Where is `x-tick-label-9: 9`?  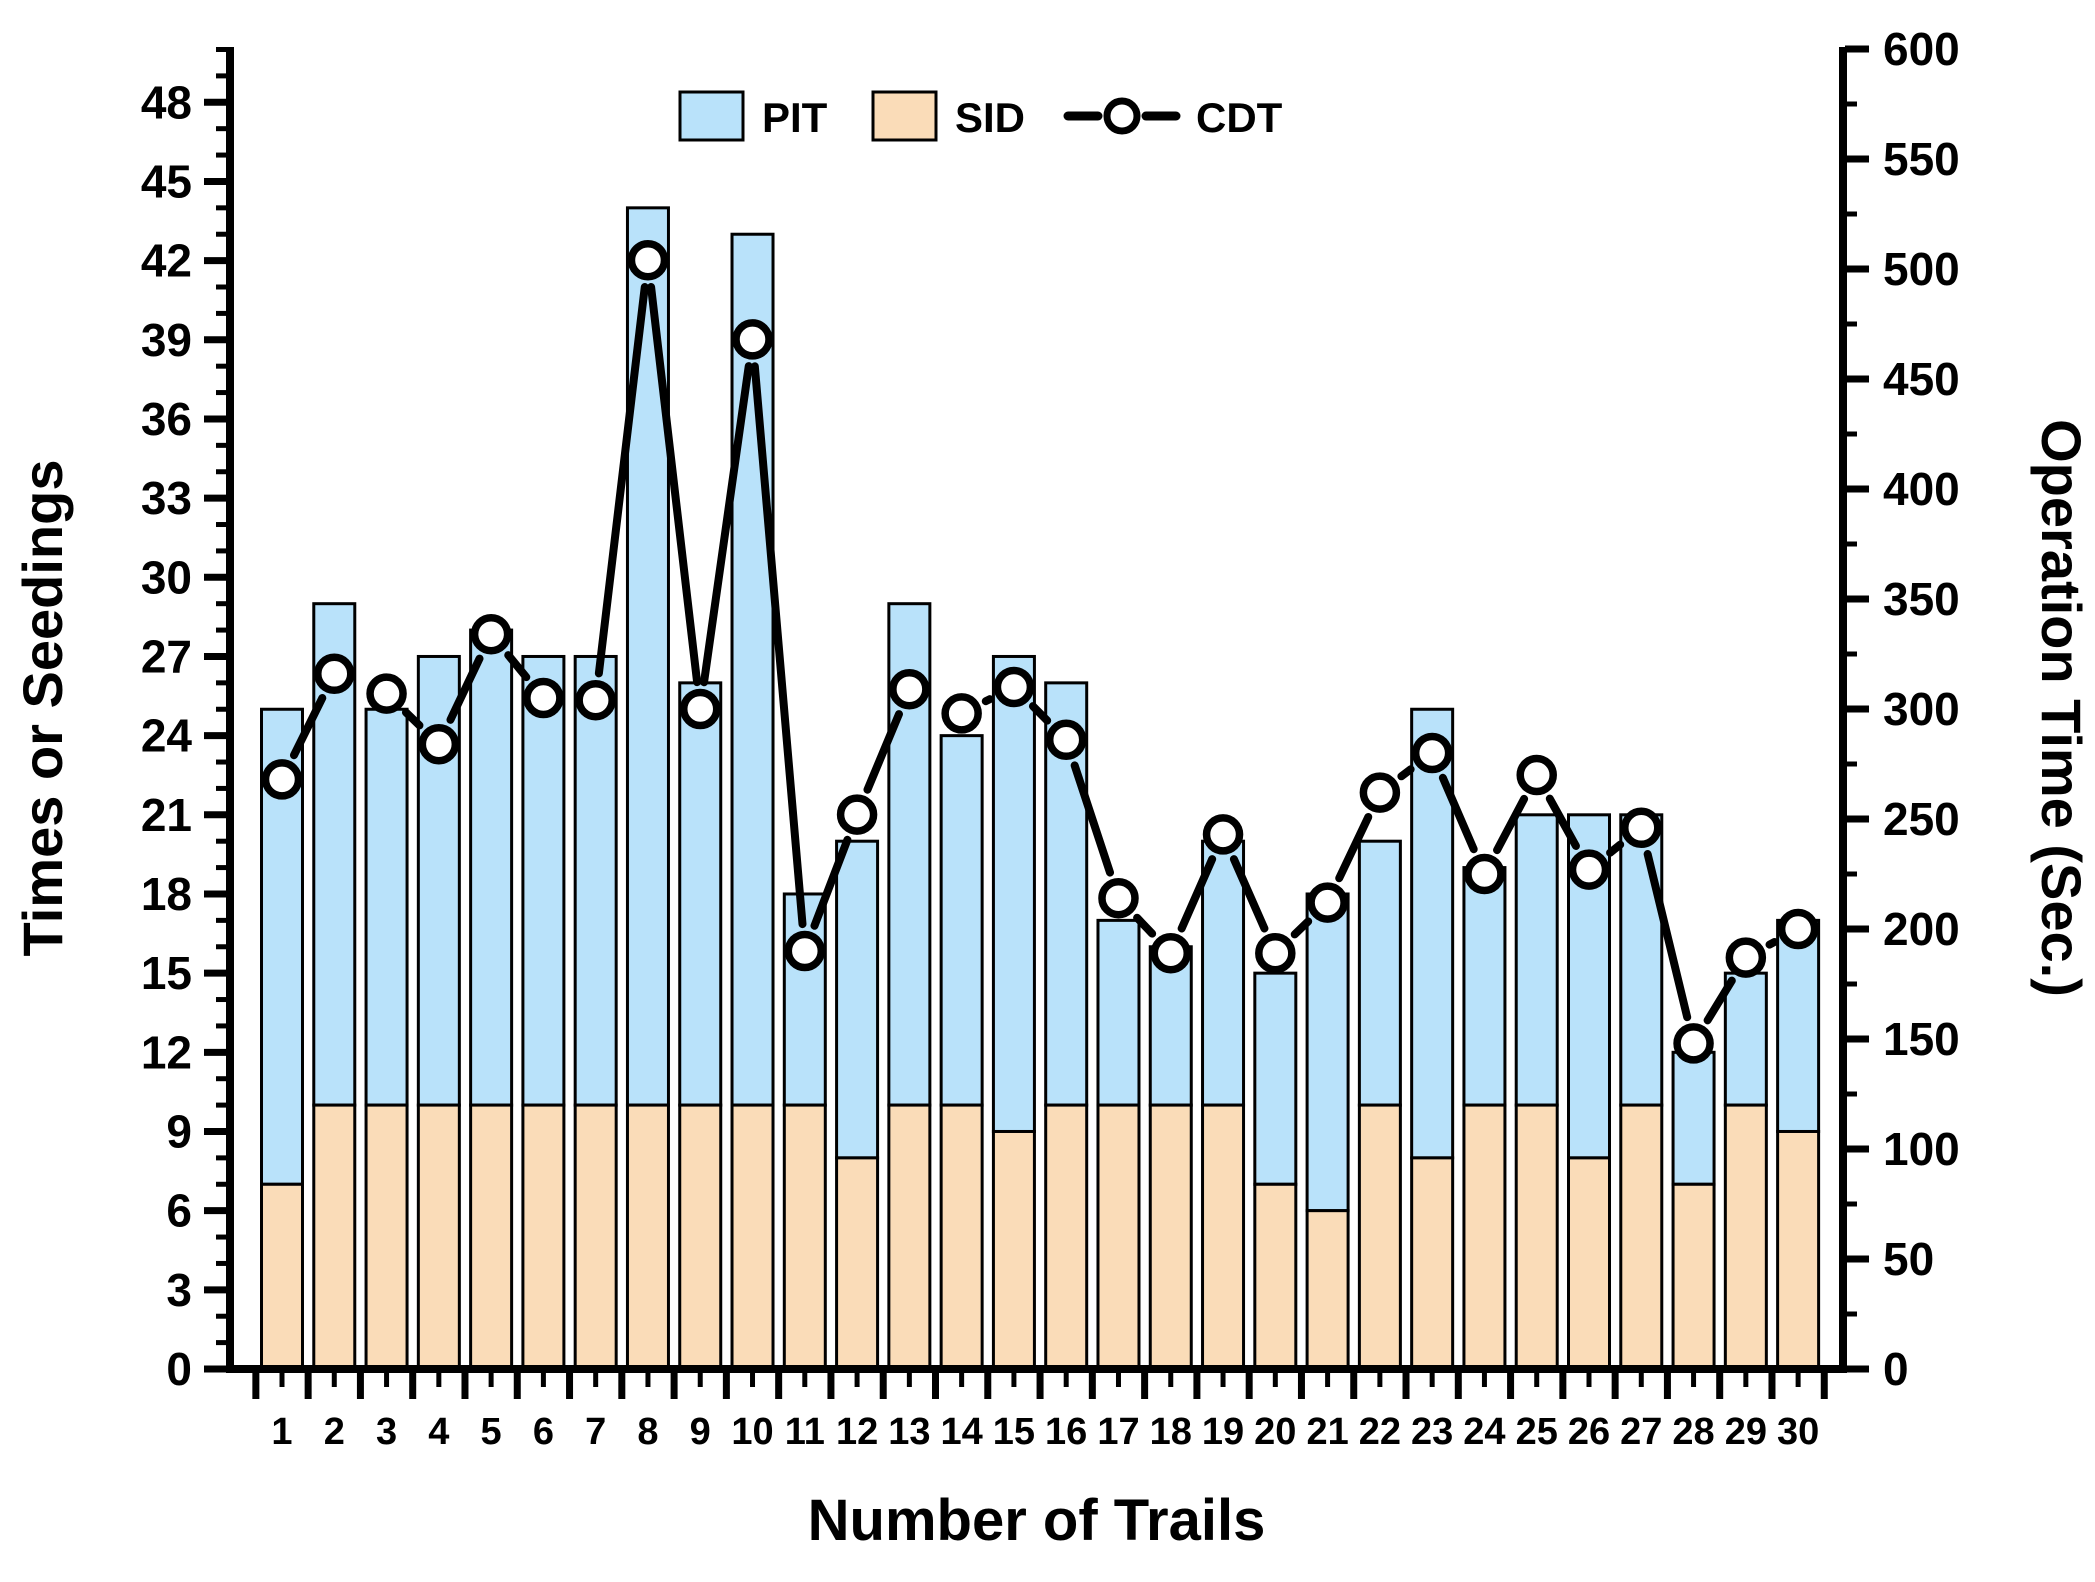 x-tick-label-9: 9 is located at coordinates (700, 1432).